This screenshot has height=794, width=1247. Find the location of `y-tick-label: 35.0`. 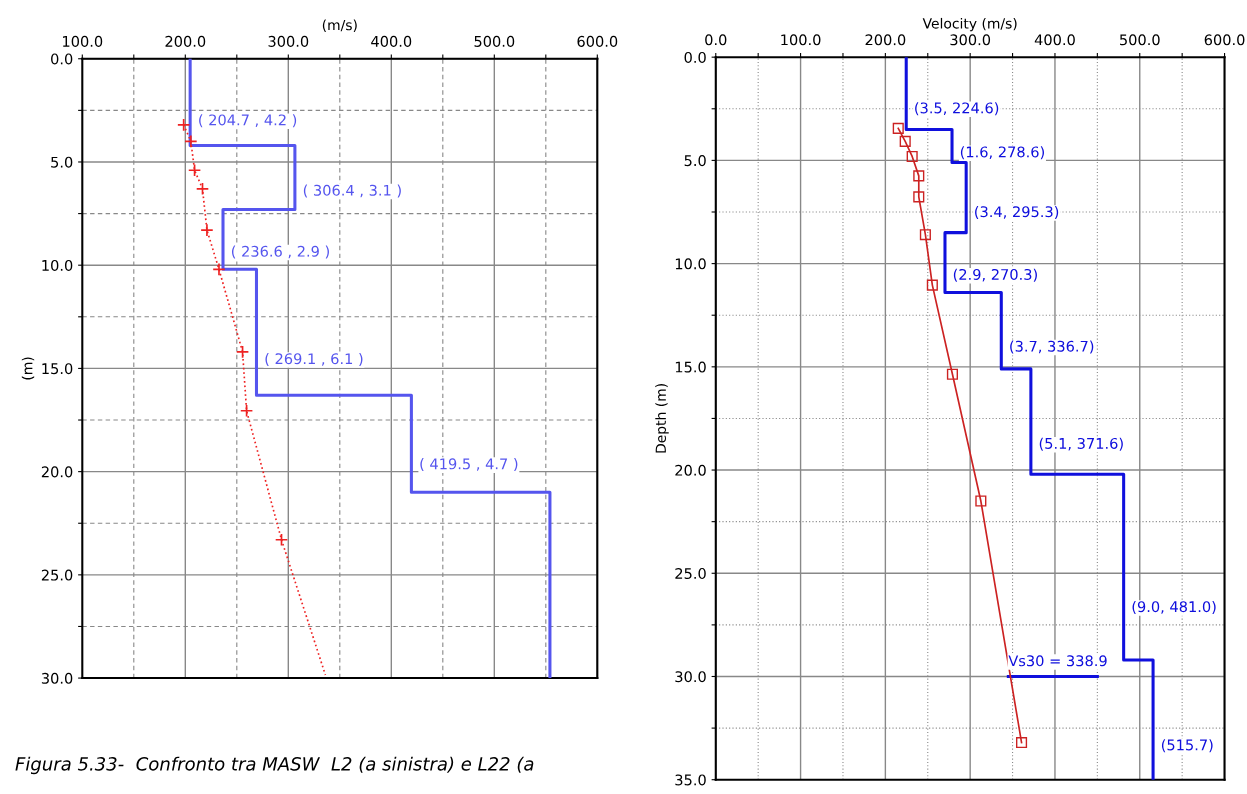

y-tick-label: 35.0 is located at coordinates (690, 780).